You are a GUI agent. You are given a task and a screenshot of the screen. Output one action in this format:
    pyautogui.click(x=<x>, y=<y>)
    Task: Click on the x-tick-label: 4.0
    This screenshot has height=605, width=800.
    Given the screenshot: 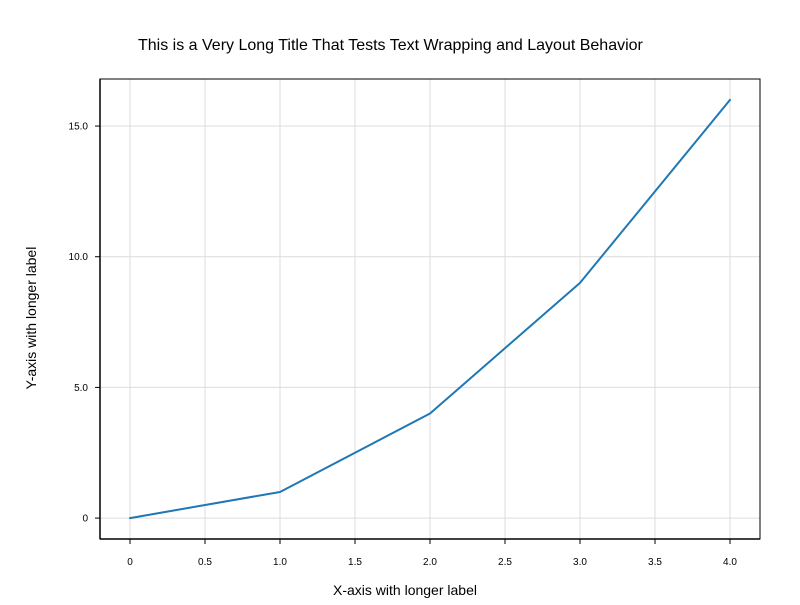 What is the action you would take?
    pyautogui.click(x=730, y=562)
    